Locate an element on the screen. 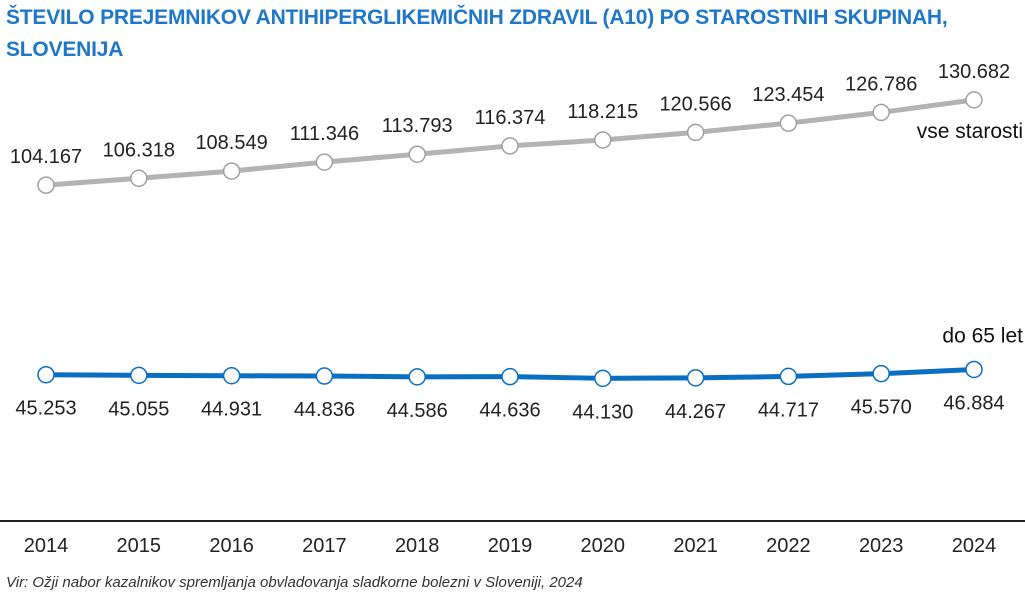 Image resolution: width=1025 pixels, height=596 pixels. data-label-under-65: 44.836 is located at coordinates (324, 410).